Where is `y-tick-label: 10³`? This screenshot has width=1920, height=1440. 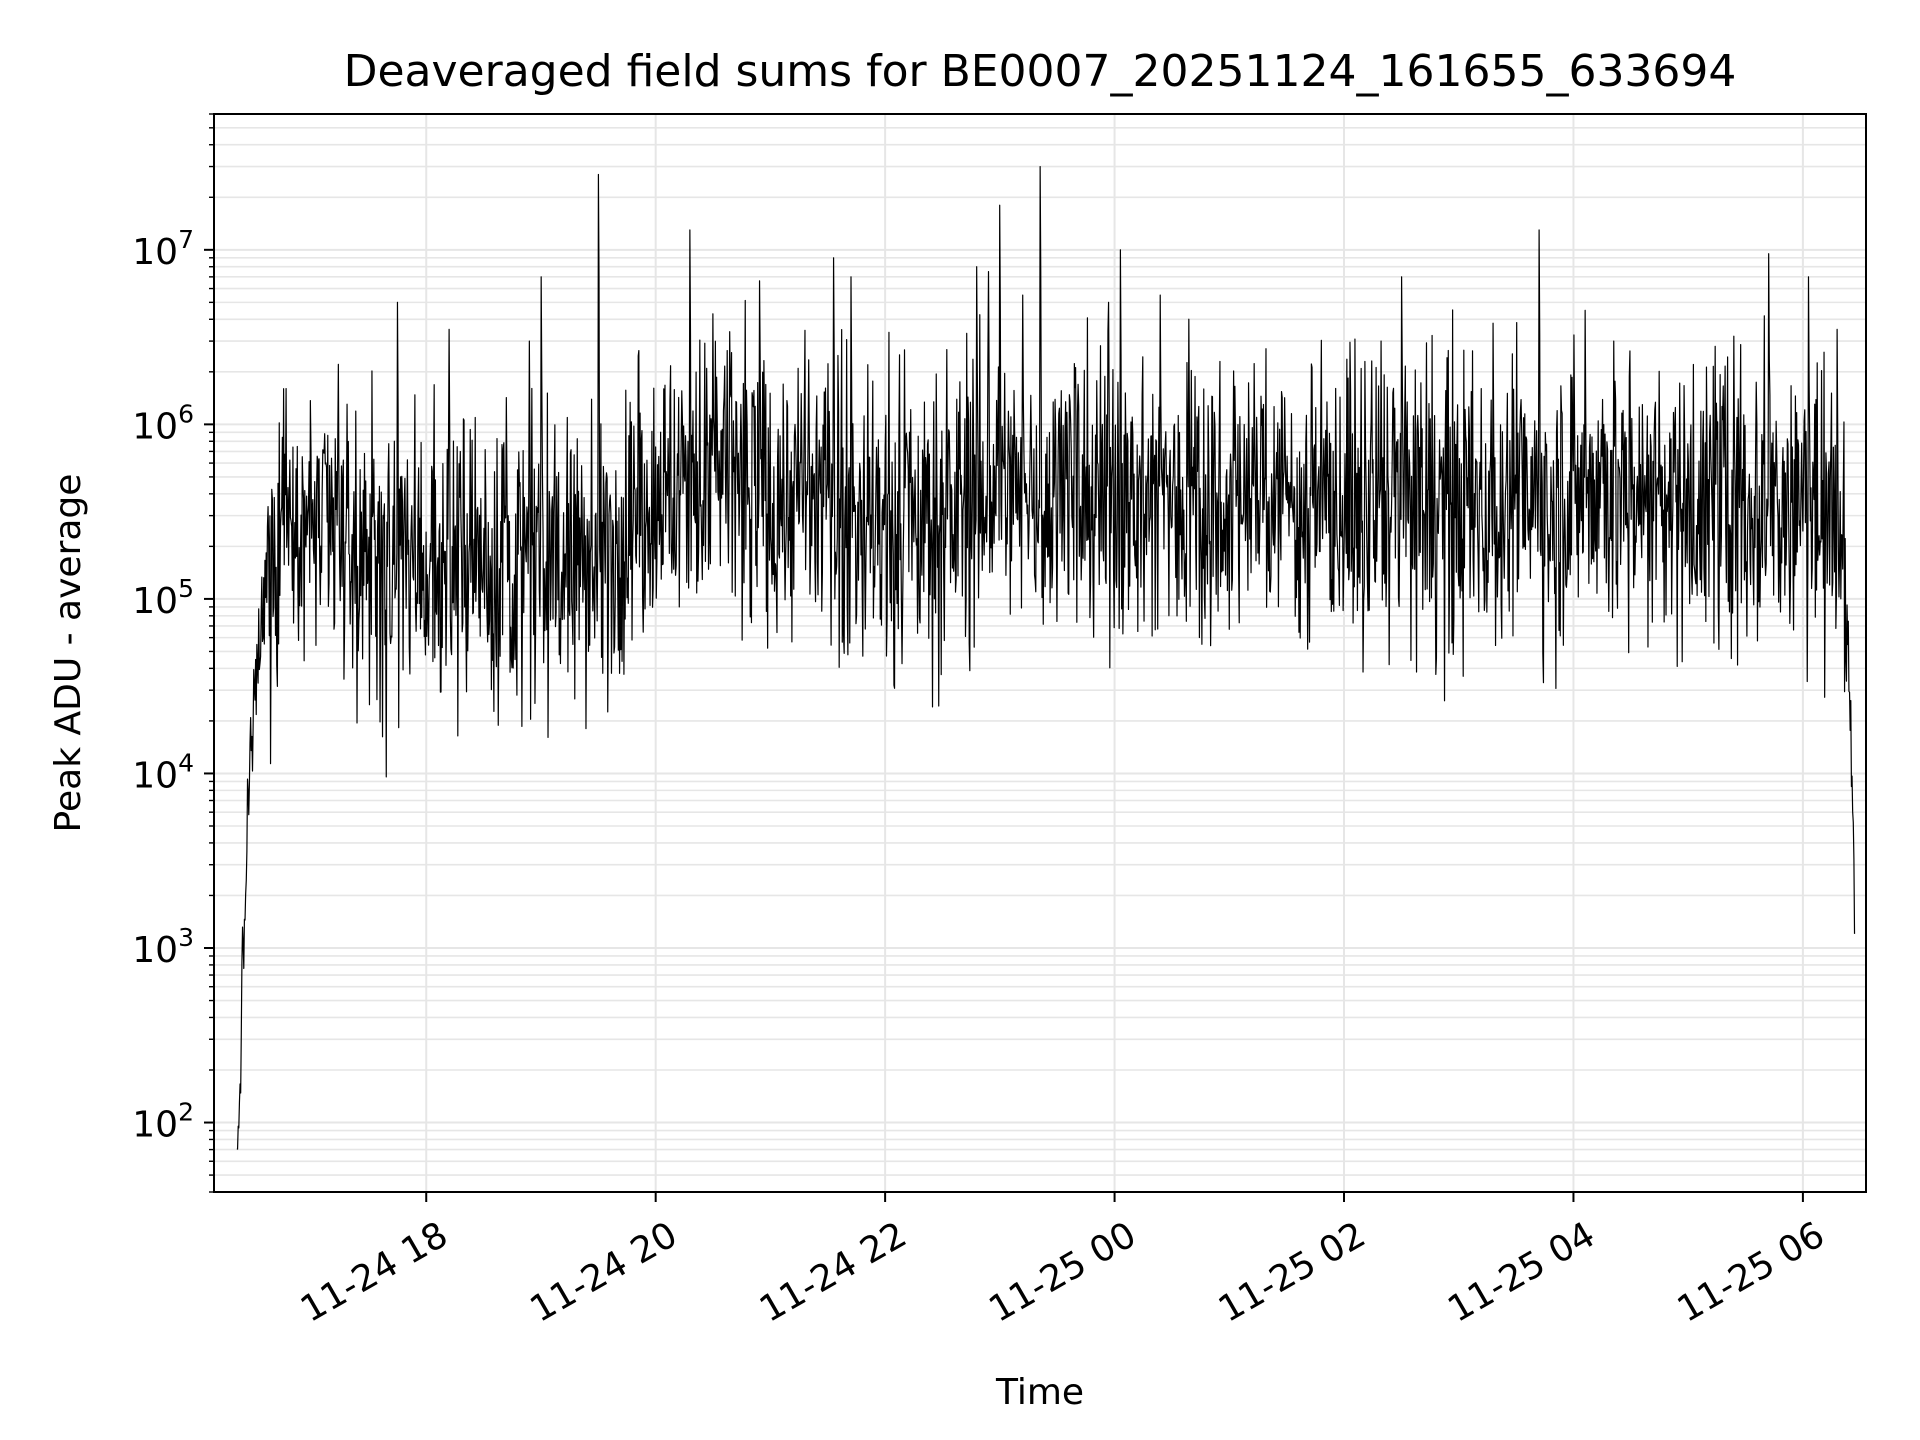
y-tick-label: 10³ is located at coordinates (163, 947).